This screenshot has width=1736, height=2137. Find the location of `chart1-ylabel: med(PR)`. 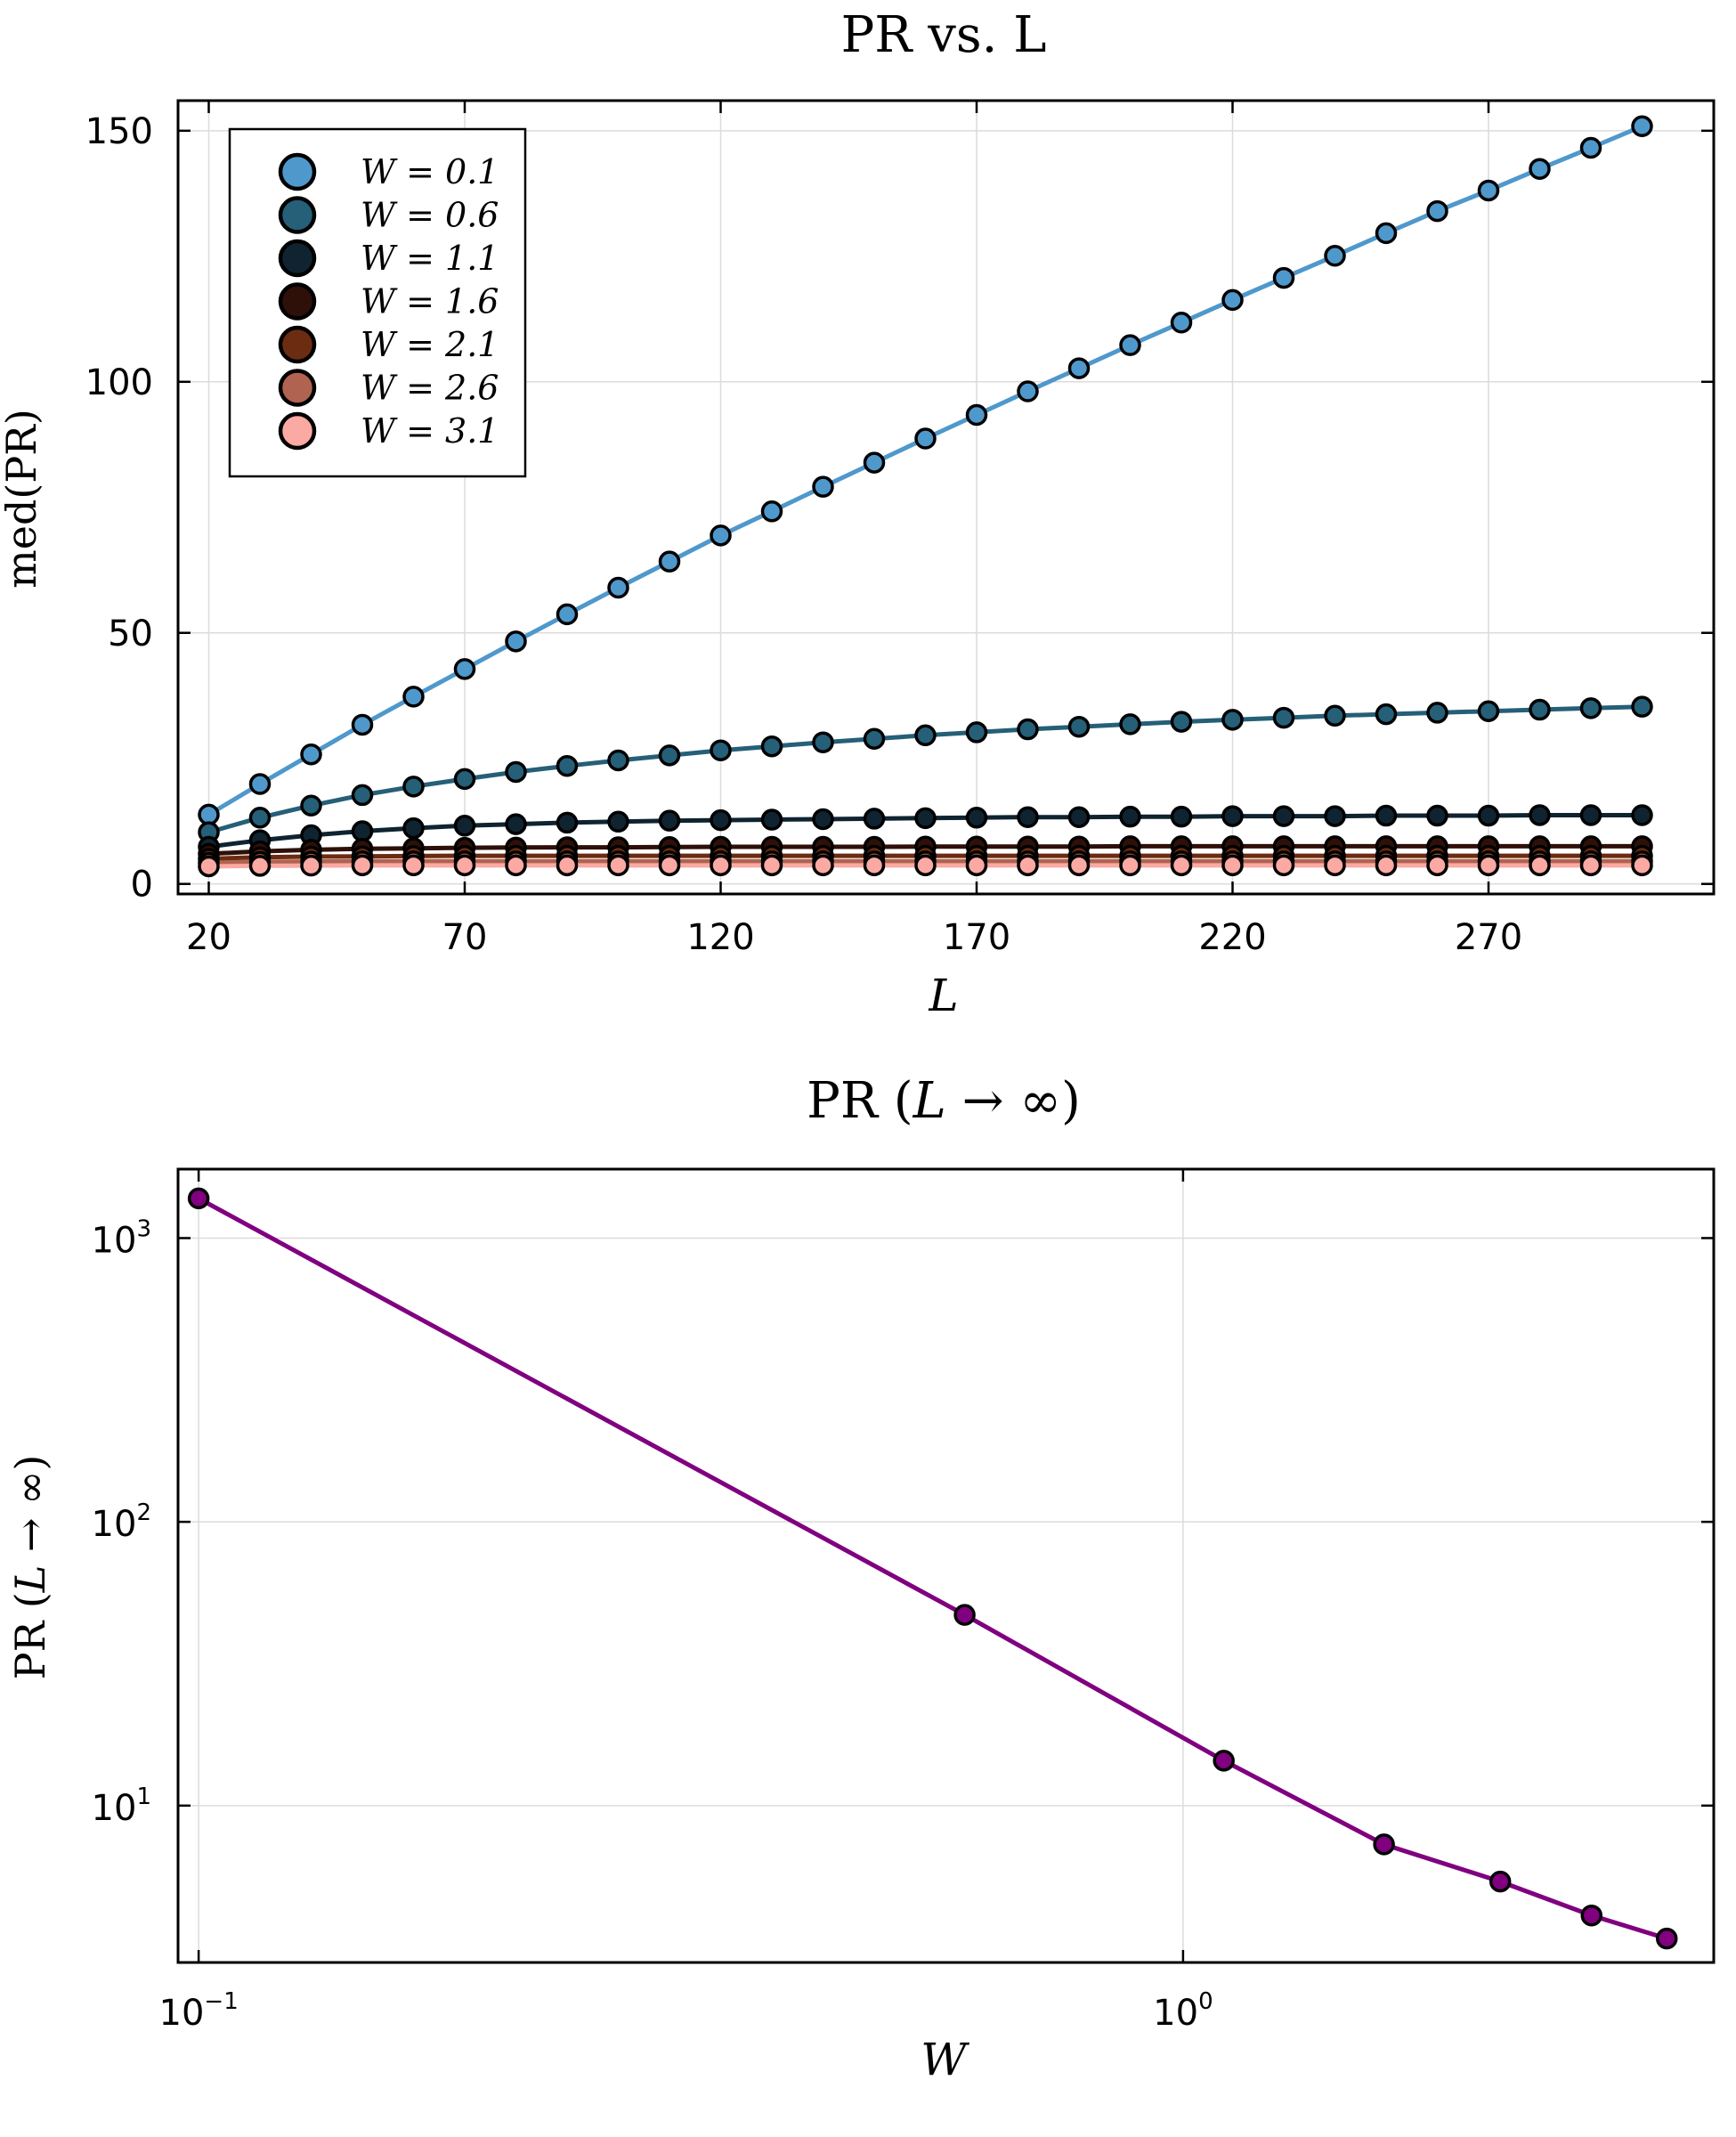

chart1-ylabel: med(PR) is located at coordinates (22, 499).